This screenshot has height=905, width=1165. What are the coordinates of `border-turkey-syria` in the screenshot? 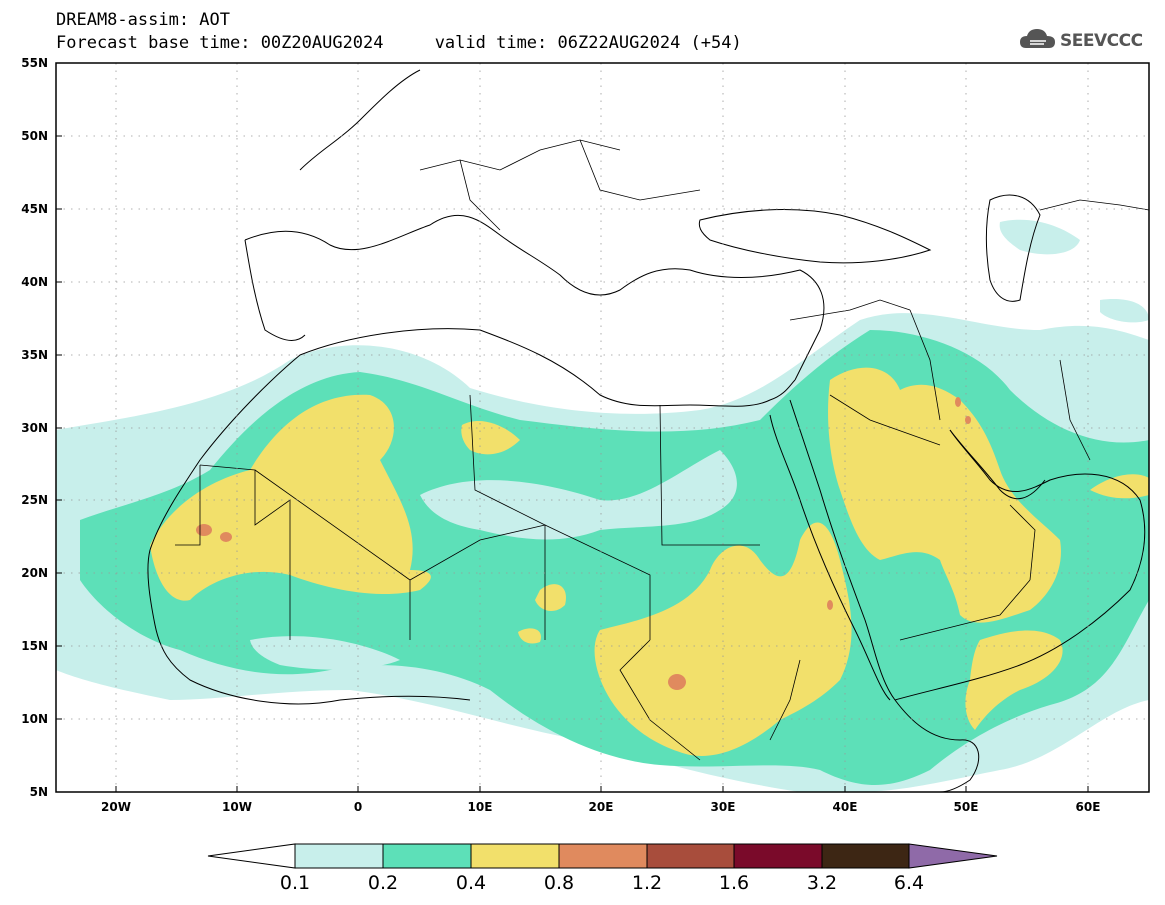 It's located at (850, 310).